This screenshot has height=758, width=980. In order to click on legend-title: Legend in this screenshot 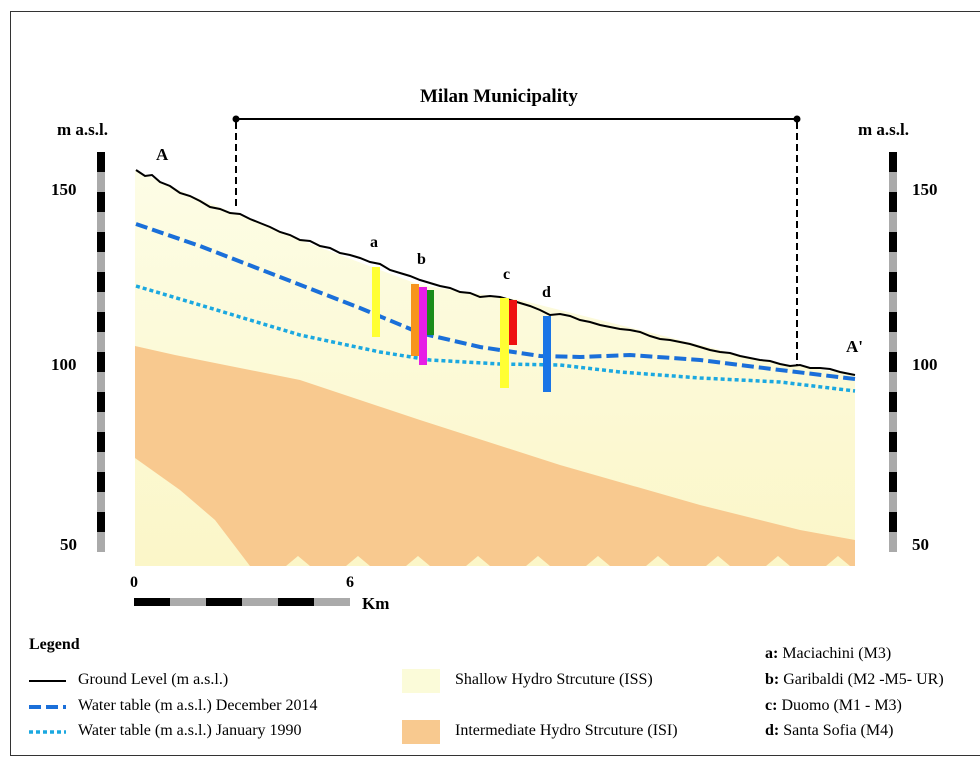, I will do `click(54, 644)`.